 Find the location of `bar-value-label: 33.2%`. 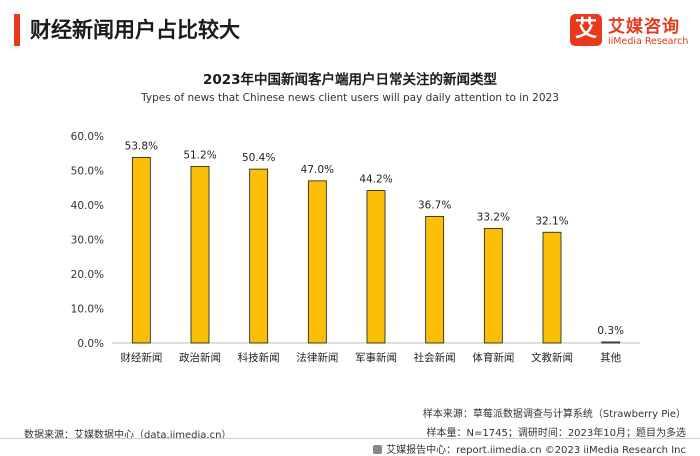

bar-value-label: 33.2% is located at coordinates (493, 217).